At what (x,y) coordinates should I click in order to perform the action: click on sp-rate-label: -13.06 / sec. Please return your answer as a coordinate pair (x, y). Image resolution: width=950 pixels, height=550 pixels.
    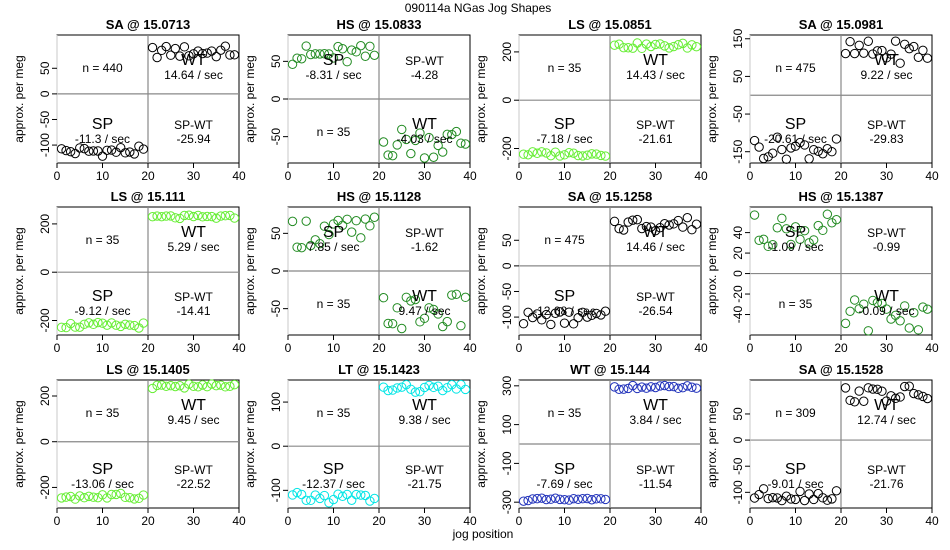
    Looking at the image, I should click on (102, 484).